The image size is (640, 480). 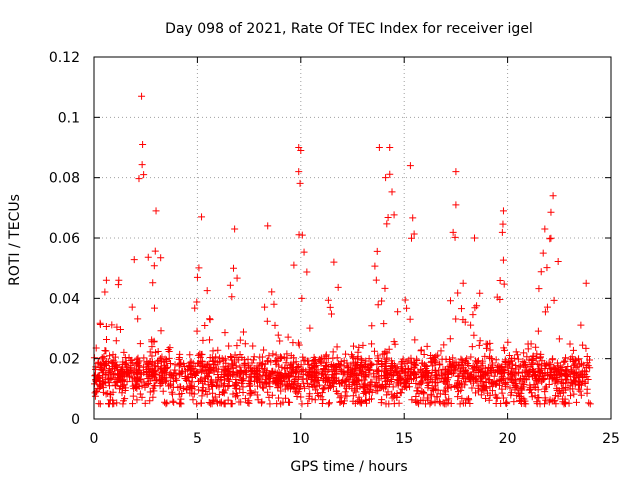 What do you see at coordinates (197, 439) in the screenshot?
I see `x-tick-label: 5` at bounding box center [197, 439].